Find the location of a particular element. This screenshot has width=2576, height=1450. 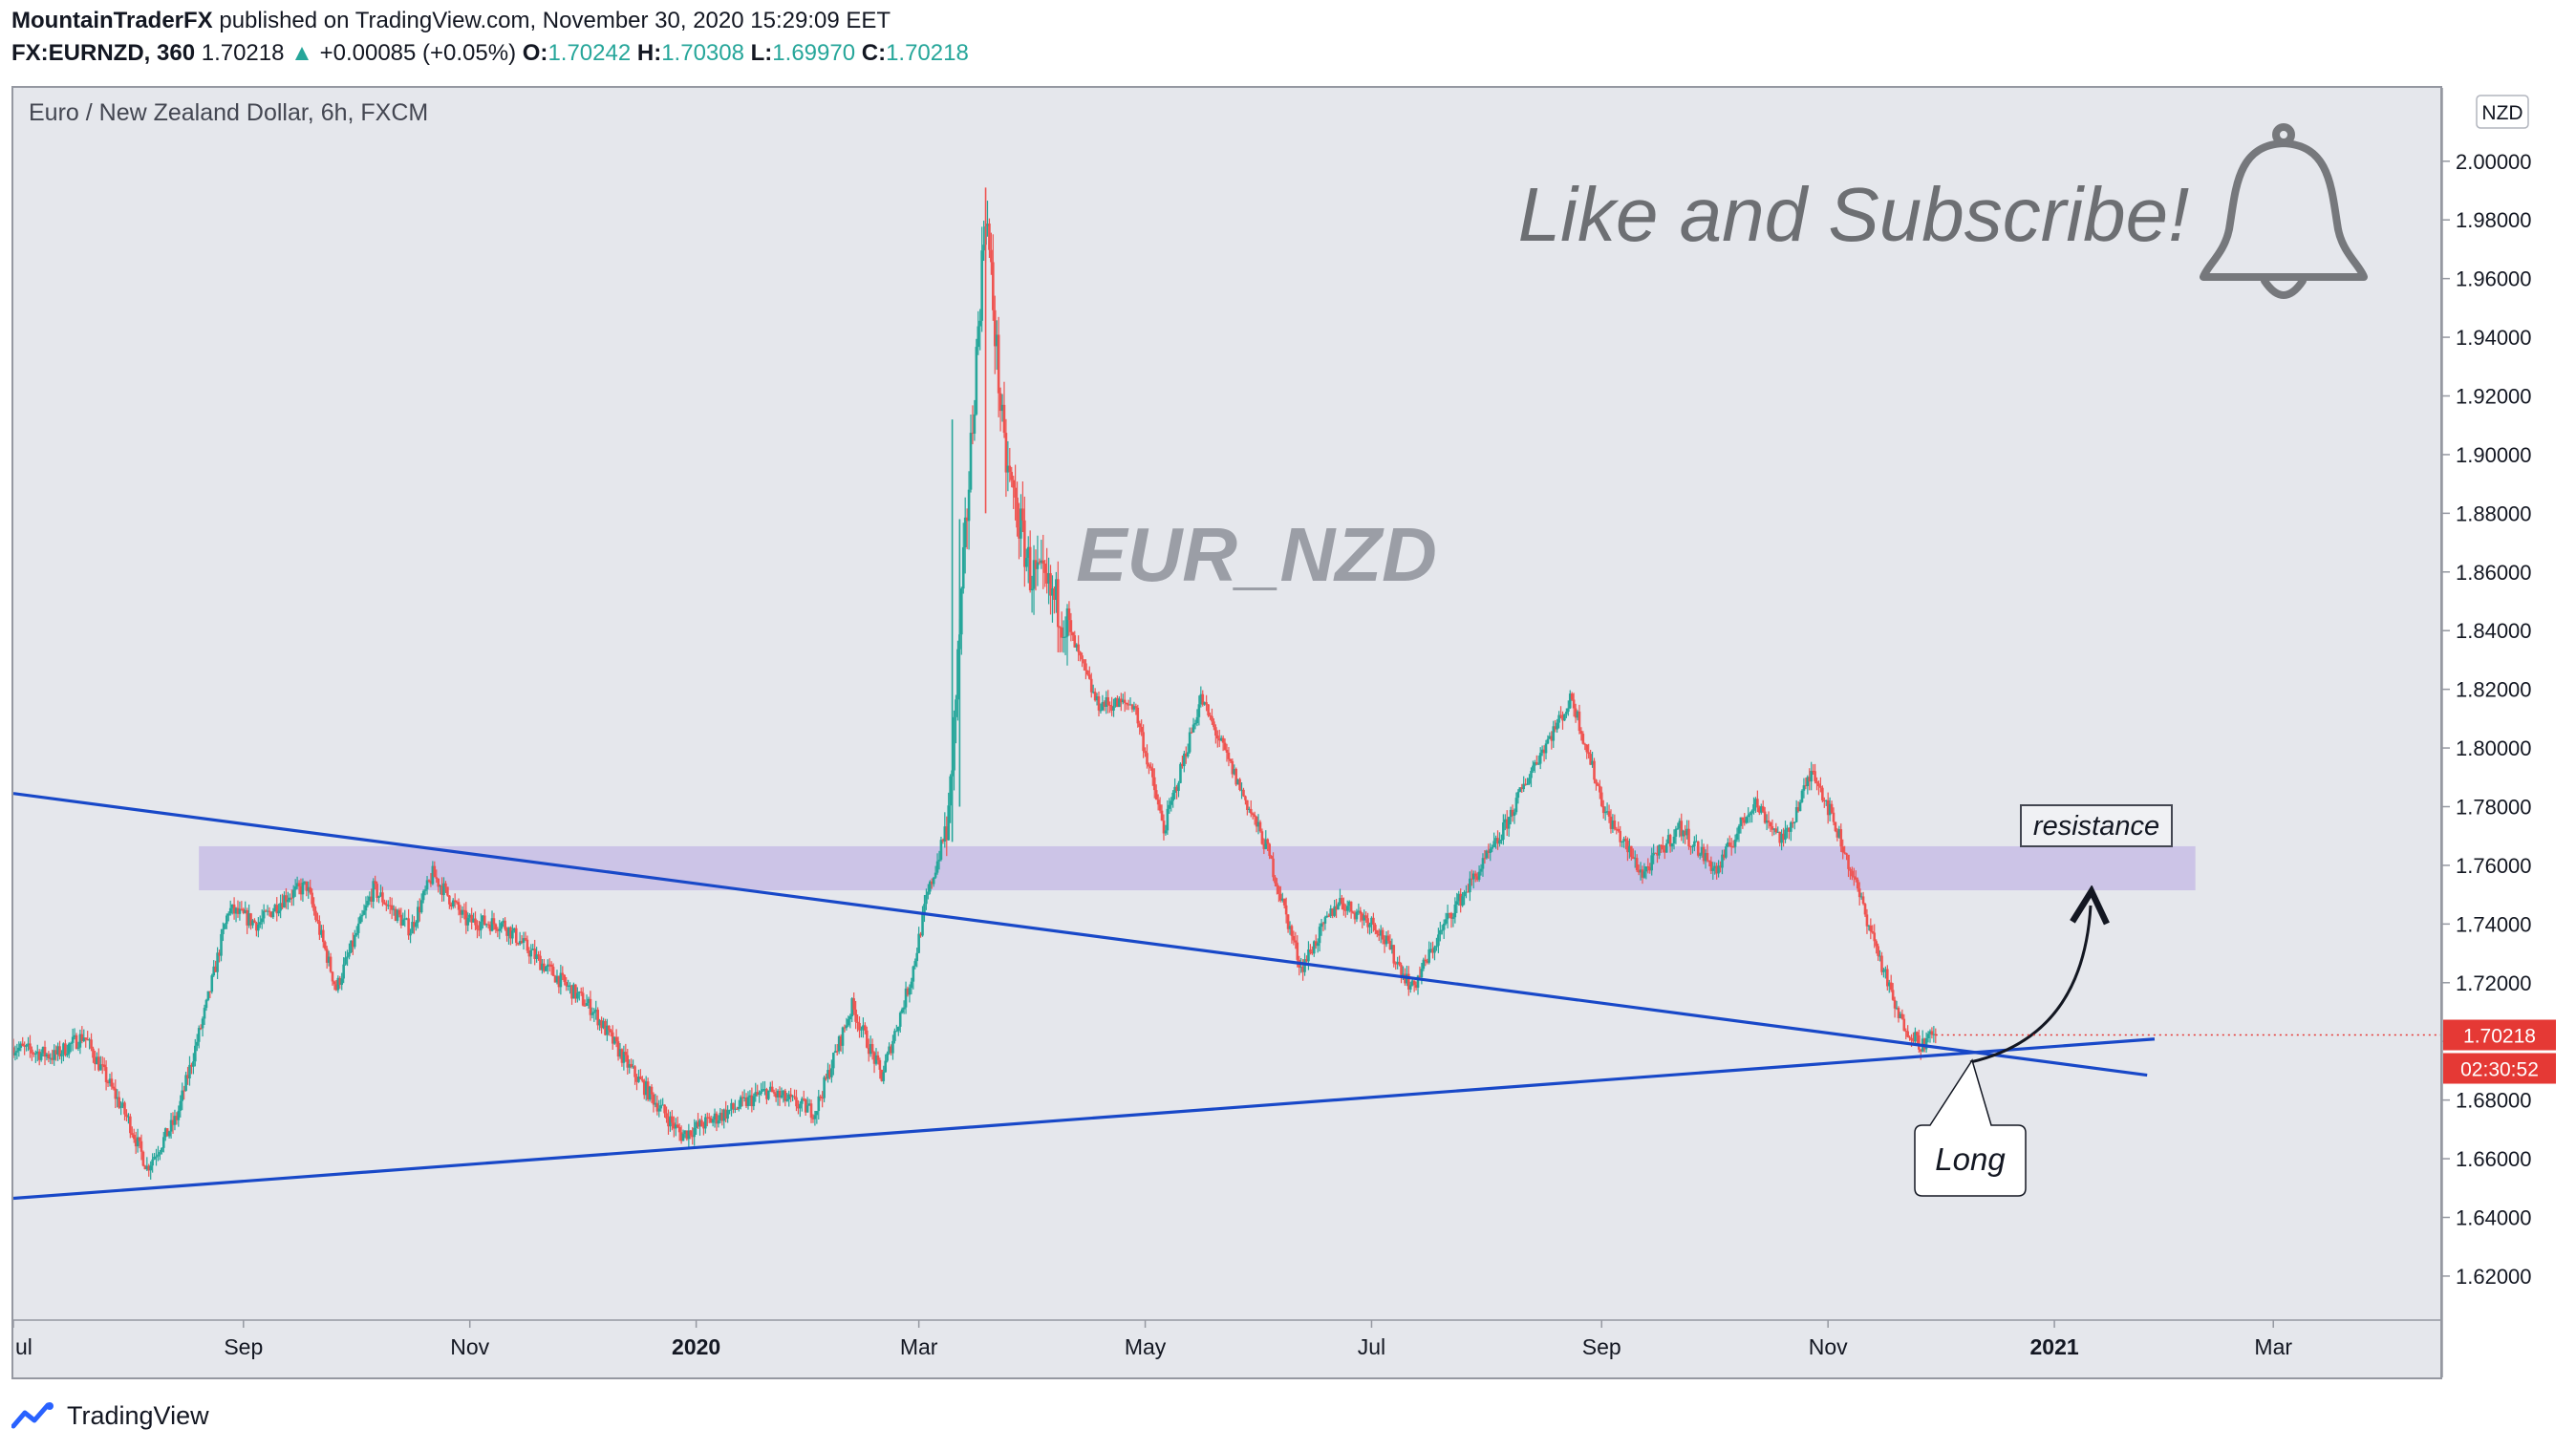

y-tick-label: 1.96000 is located at coordinates (2494, 279).